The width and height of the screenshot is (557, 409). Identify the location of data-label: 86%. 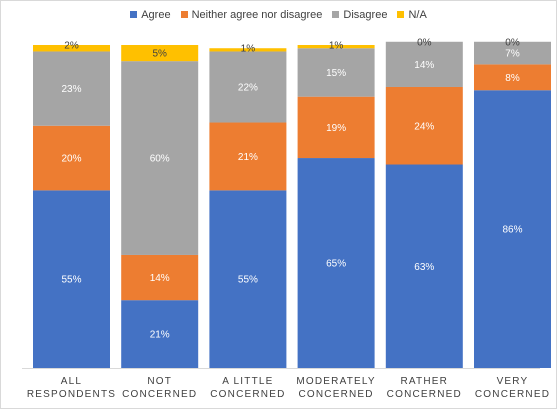
(512, 230).